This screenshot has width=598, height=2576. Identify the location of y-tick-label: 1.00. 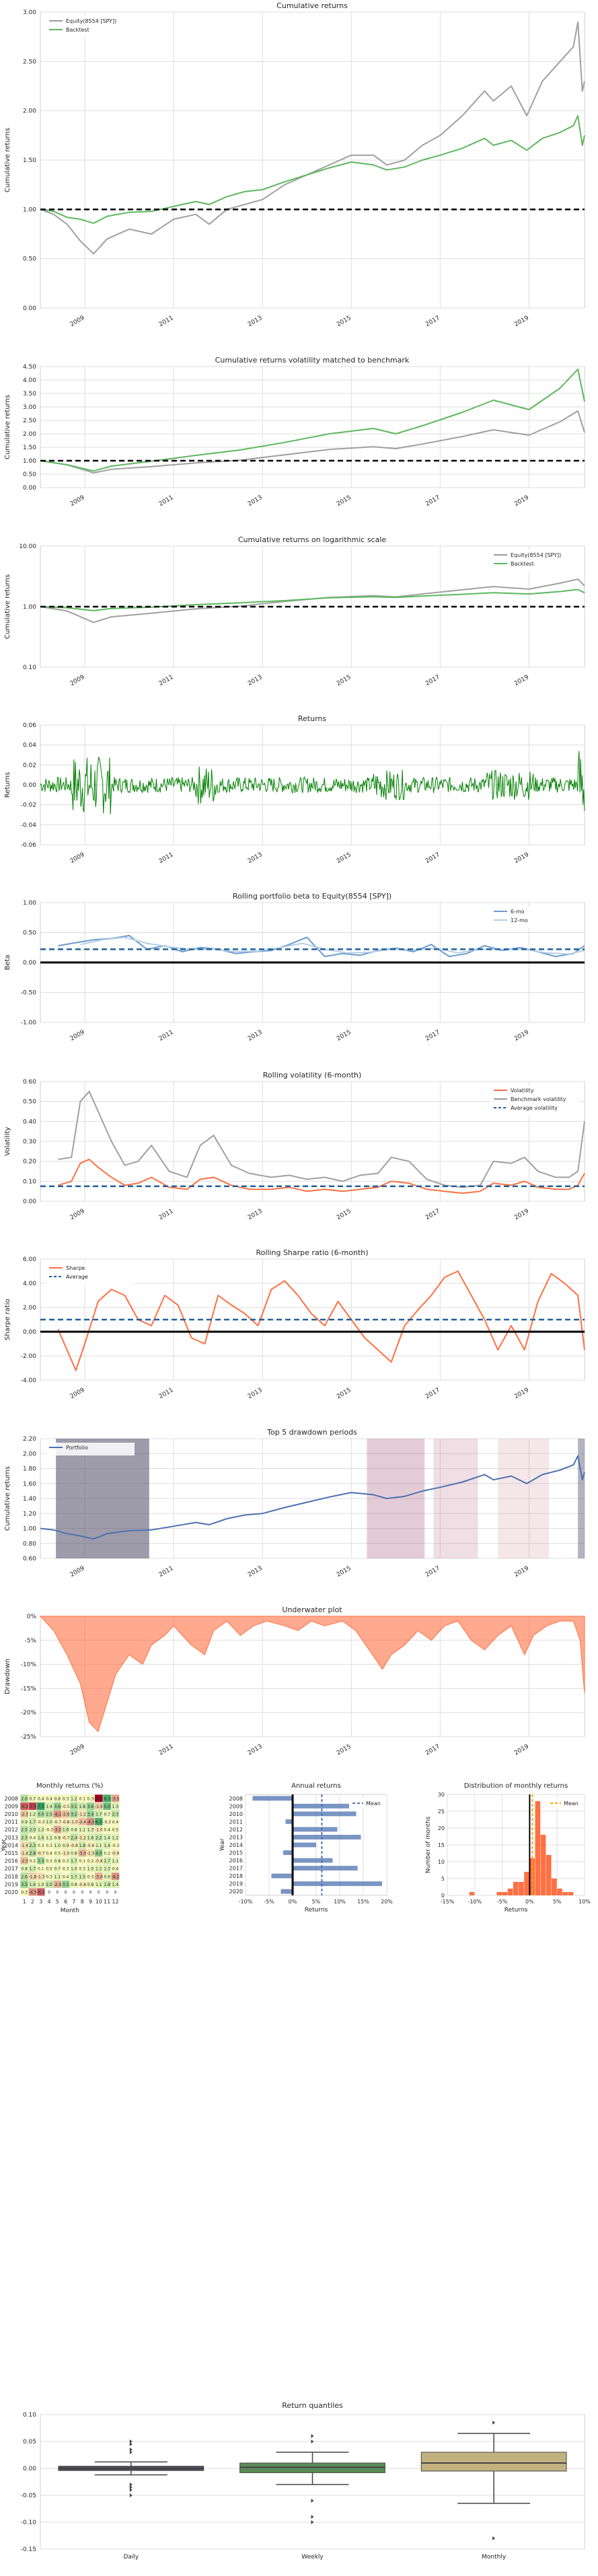
(29, 607).